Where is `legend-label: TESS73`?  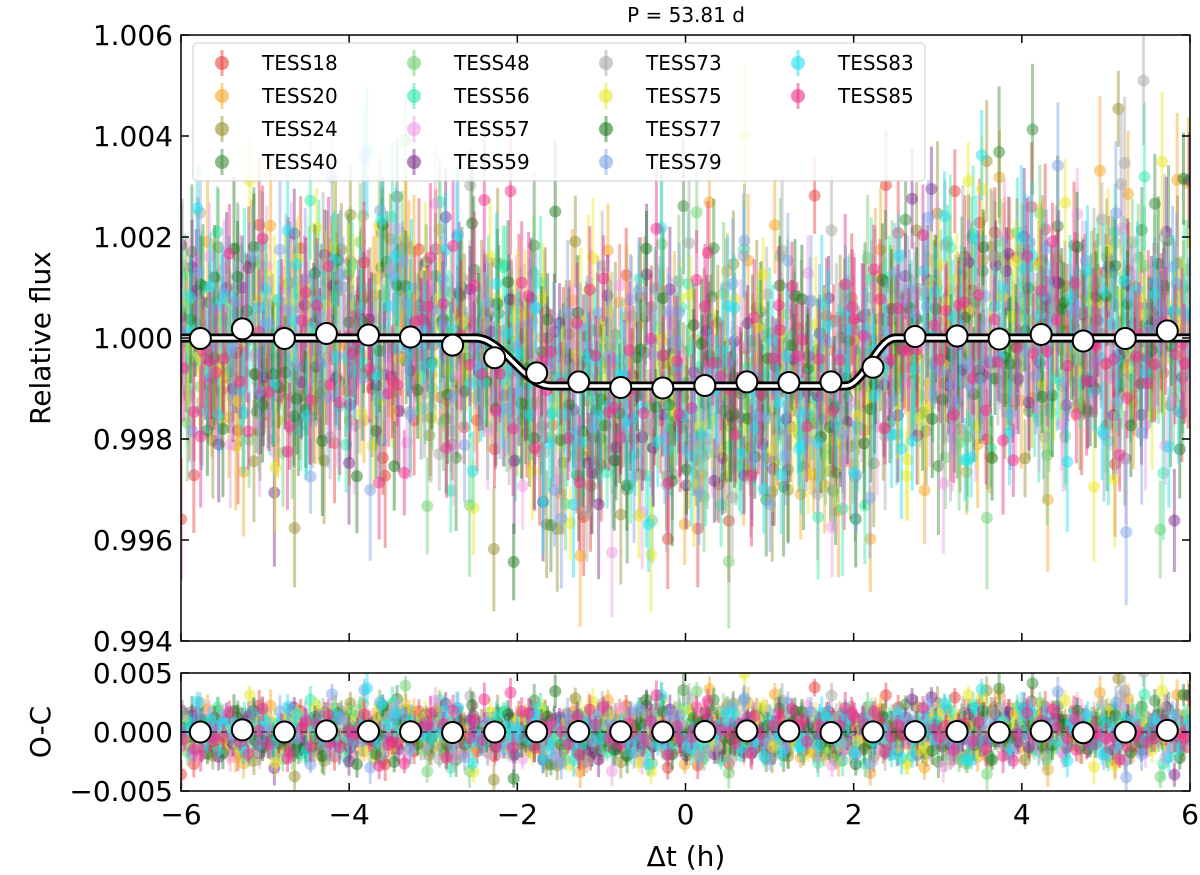 legend-label: TESS73 is located at coordinates (683, 63).